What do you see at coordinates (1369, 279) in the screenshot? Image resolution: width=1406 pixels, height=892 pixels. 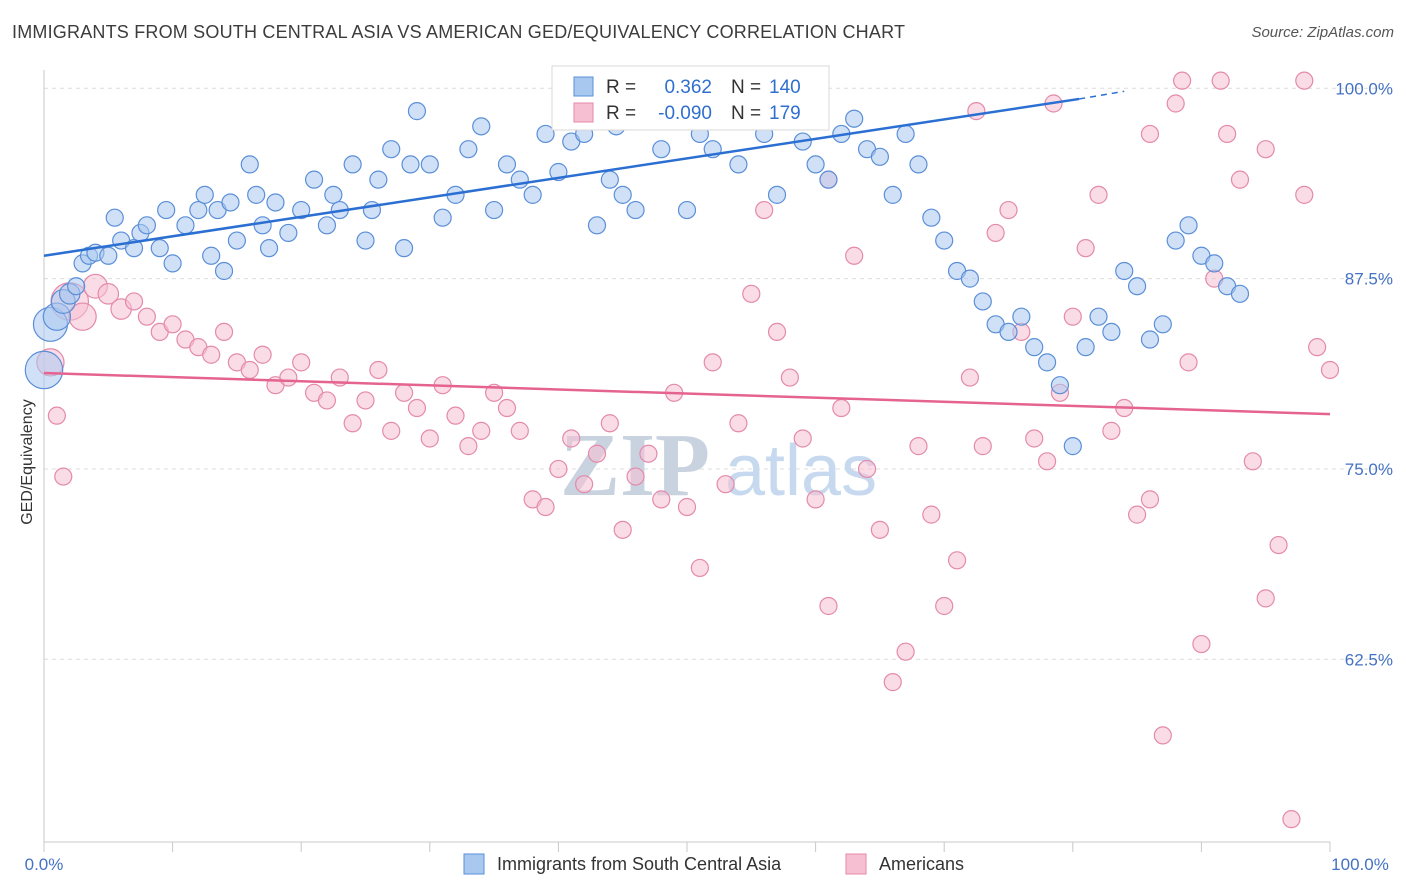 I see `y-tick-label-2: 87.5%` at bounding box center [1369, 279].